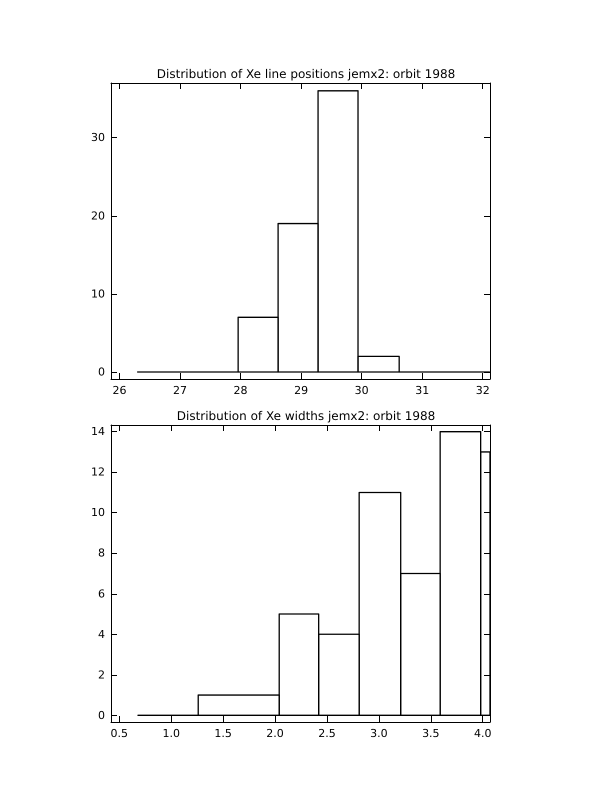 The width and height of the screenshot is (612, 792). What do you see at coordinates (483, 733) in the screenshot?
I see `x-tick-label: 4.0` at bounding box center [483, 733].